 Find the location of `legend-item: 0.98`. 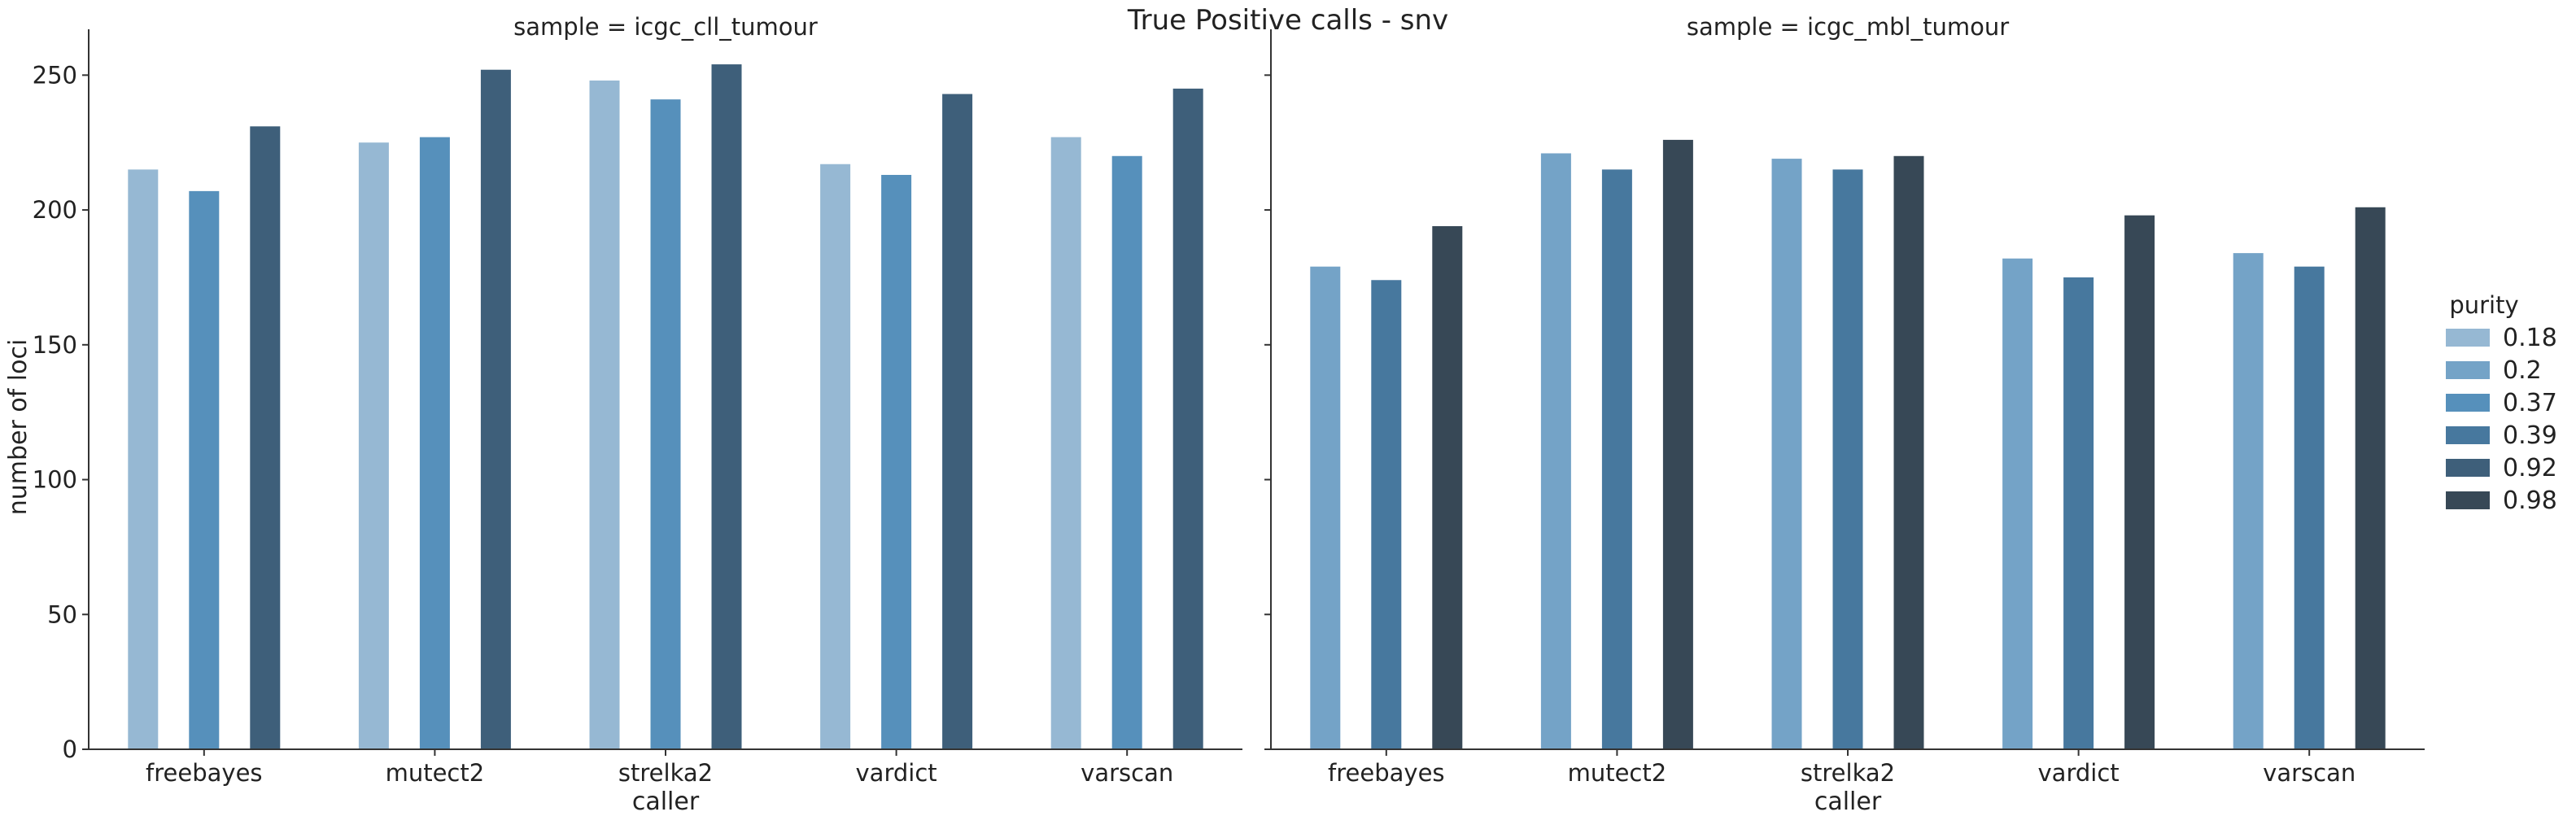

legend-item: 0.98 is located at coordinates (2501, 501).